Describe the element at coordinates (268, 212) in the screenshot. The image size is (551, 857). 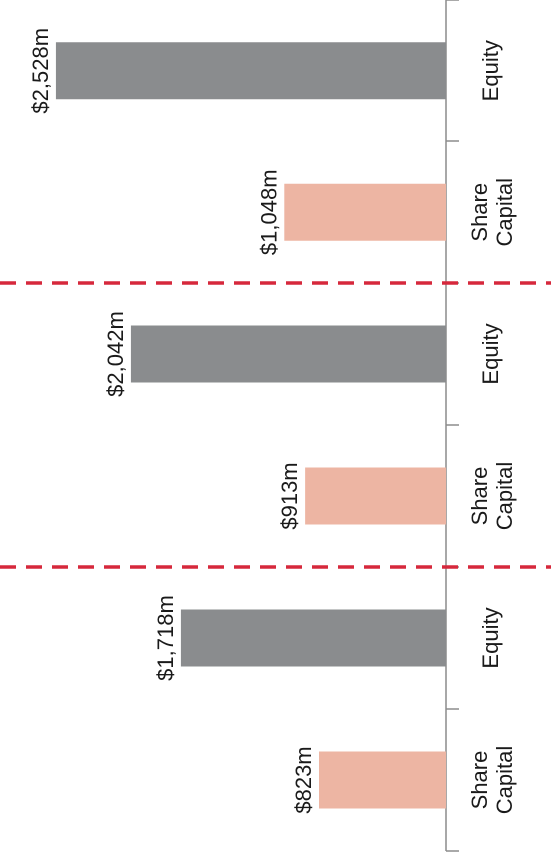
I see `data-label: $1,048m` at that location.